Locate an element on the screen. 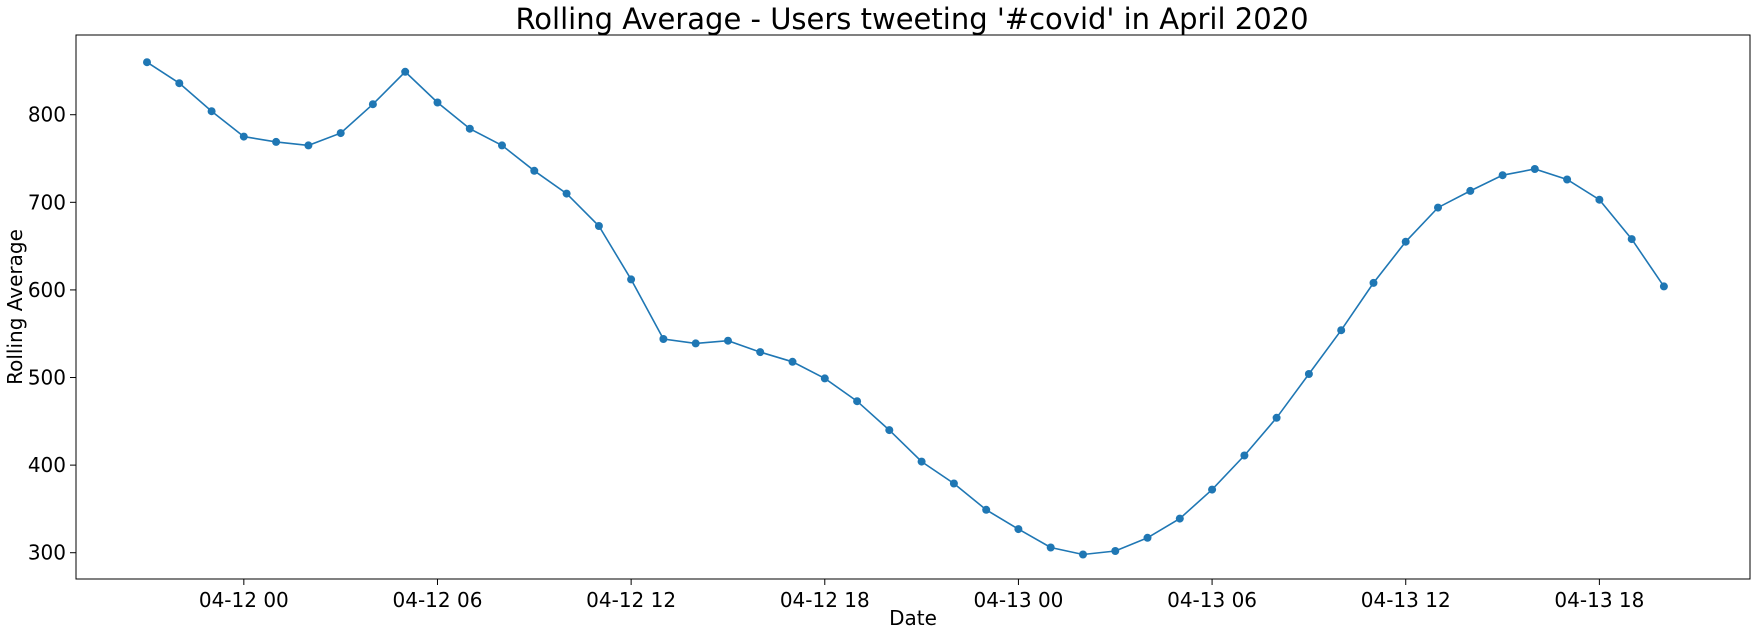  y-tick-label: 500 is located at coordinates (47, 378).